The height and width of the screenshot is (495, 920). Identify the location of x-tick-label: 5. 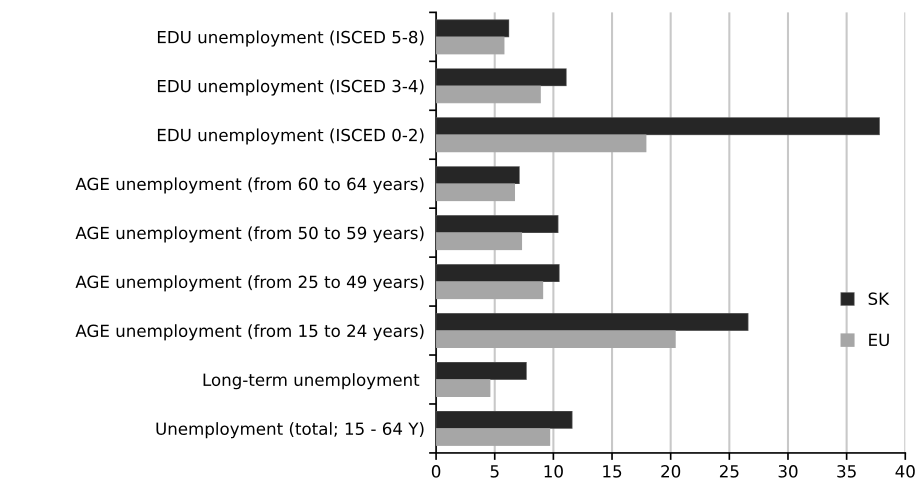
(494, 471).